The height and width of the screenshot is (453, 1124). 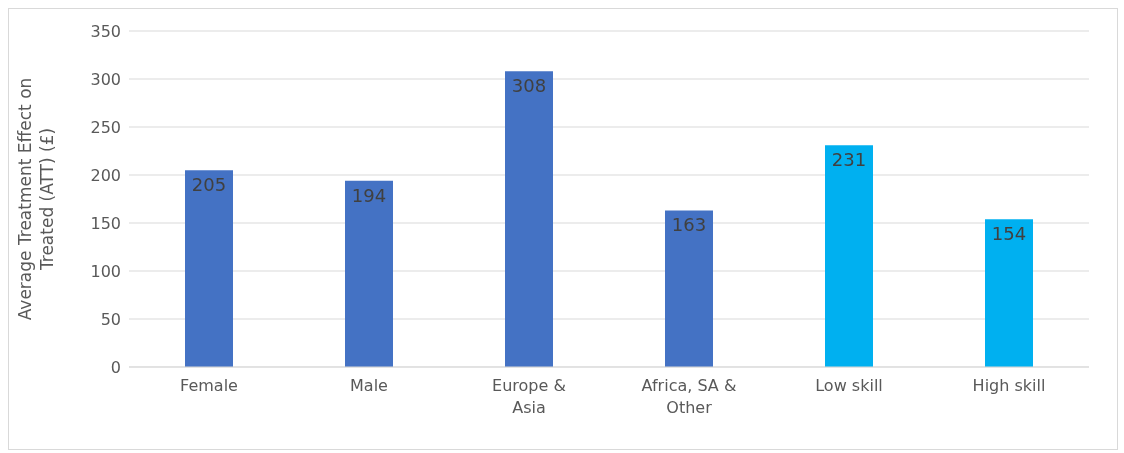 I want to click on data-label: 205, so click(x=209, y=184).